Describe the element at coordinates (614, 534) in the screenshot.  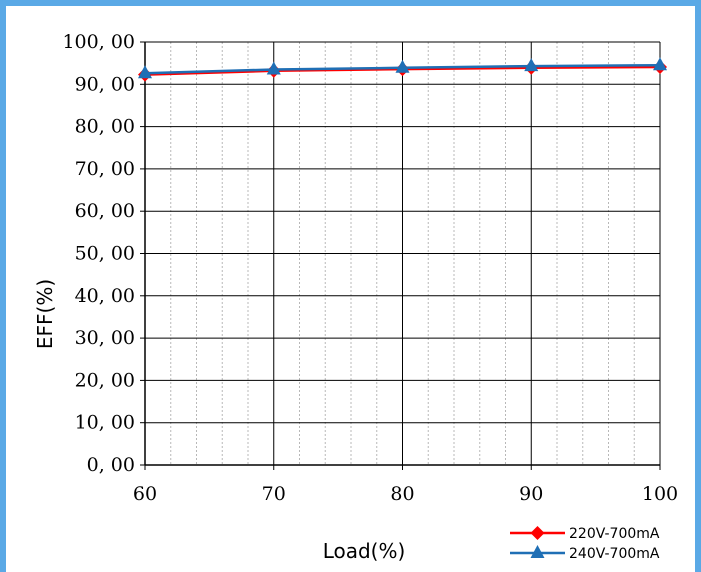
I see `legend-label: 220V-700mA` at that location.